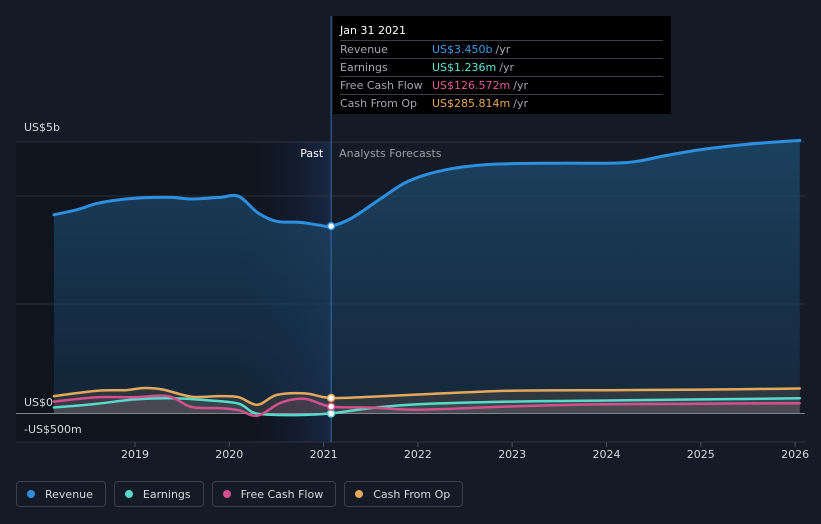  I want to click on legend-label: Free Cash Flow, so click(282, 494).